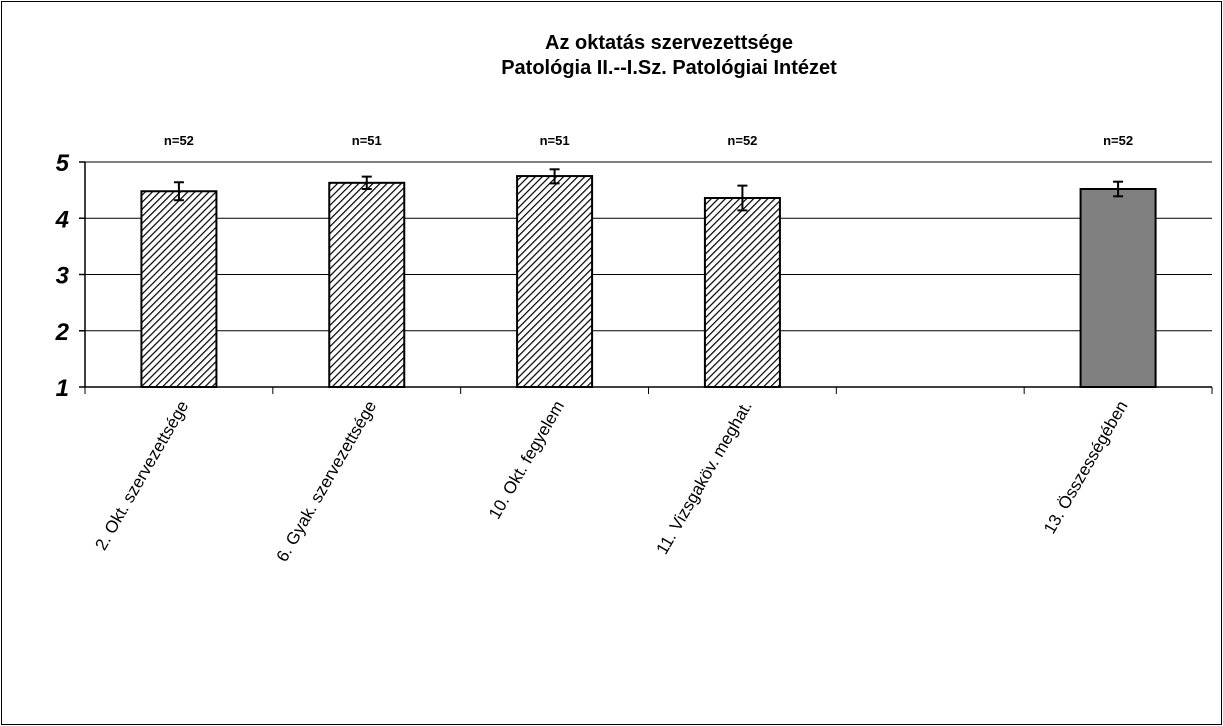 Image resolution: width=1223 pixels, height=726 pixels. Describe the element at coordinates (62, 332) in the screenshot. I see `y-tick-label: 2` at that location.